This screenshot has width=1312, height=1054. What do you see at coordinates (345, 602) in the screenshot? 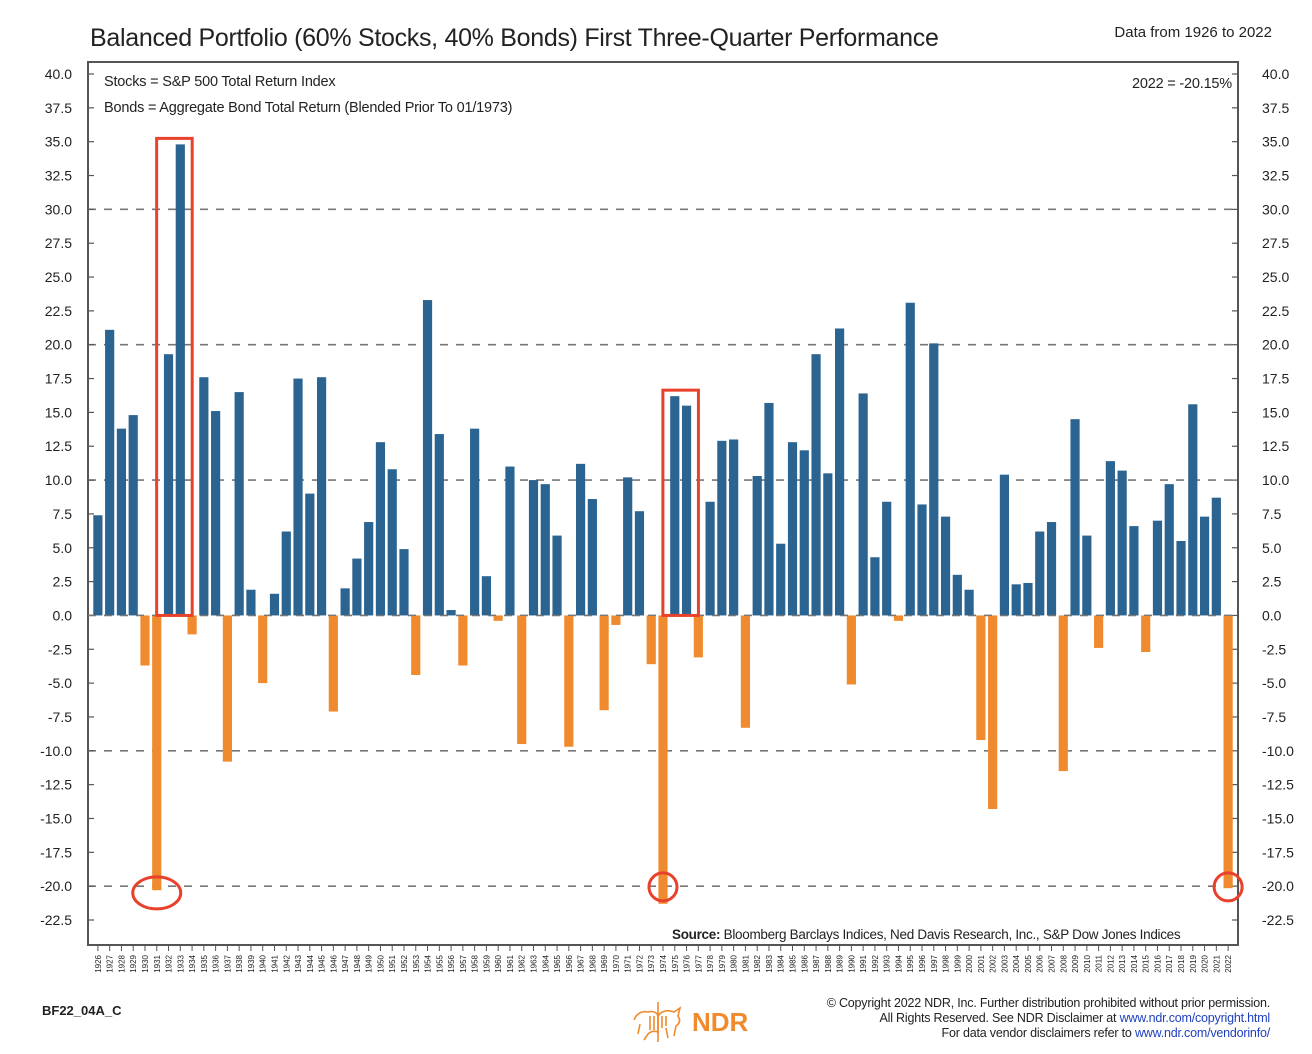
I see `bar-1947` at bounding box center [345, 602].